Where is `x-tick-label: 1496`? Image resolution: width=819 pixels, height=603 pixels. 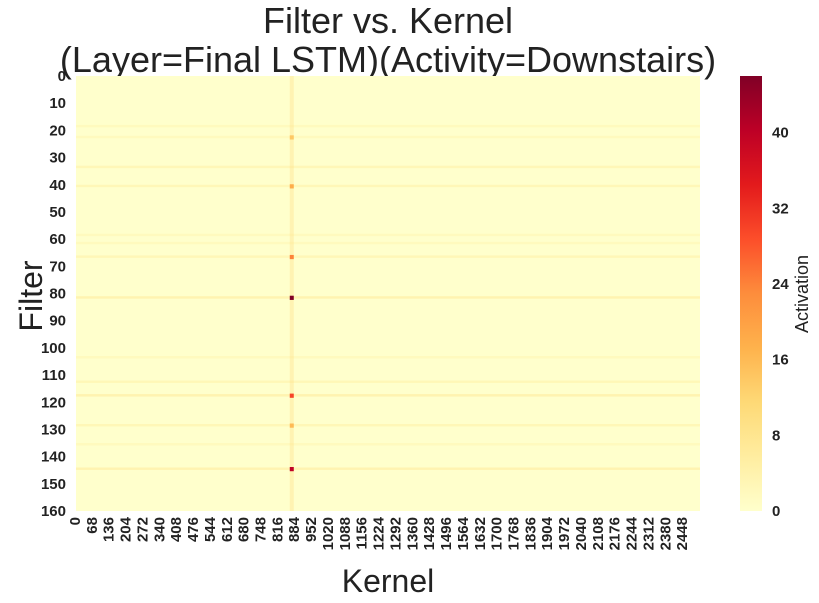 x-tick-label: 1496 is located at coordinates (446, 533).